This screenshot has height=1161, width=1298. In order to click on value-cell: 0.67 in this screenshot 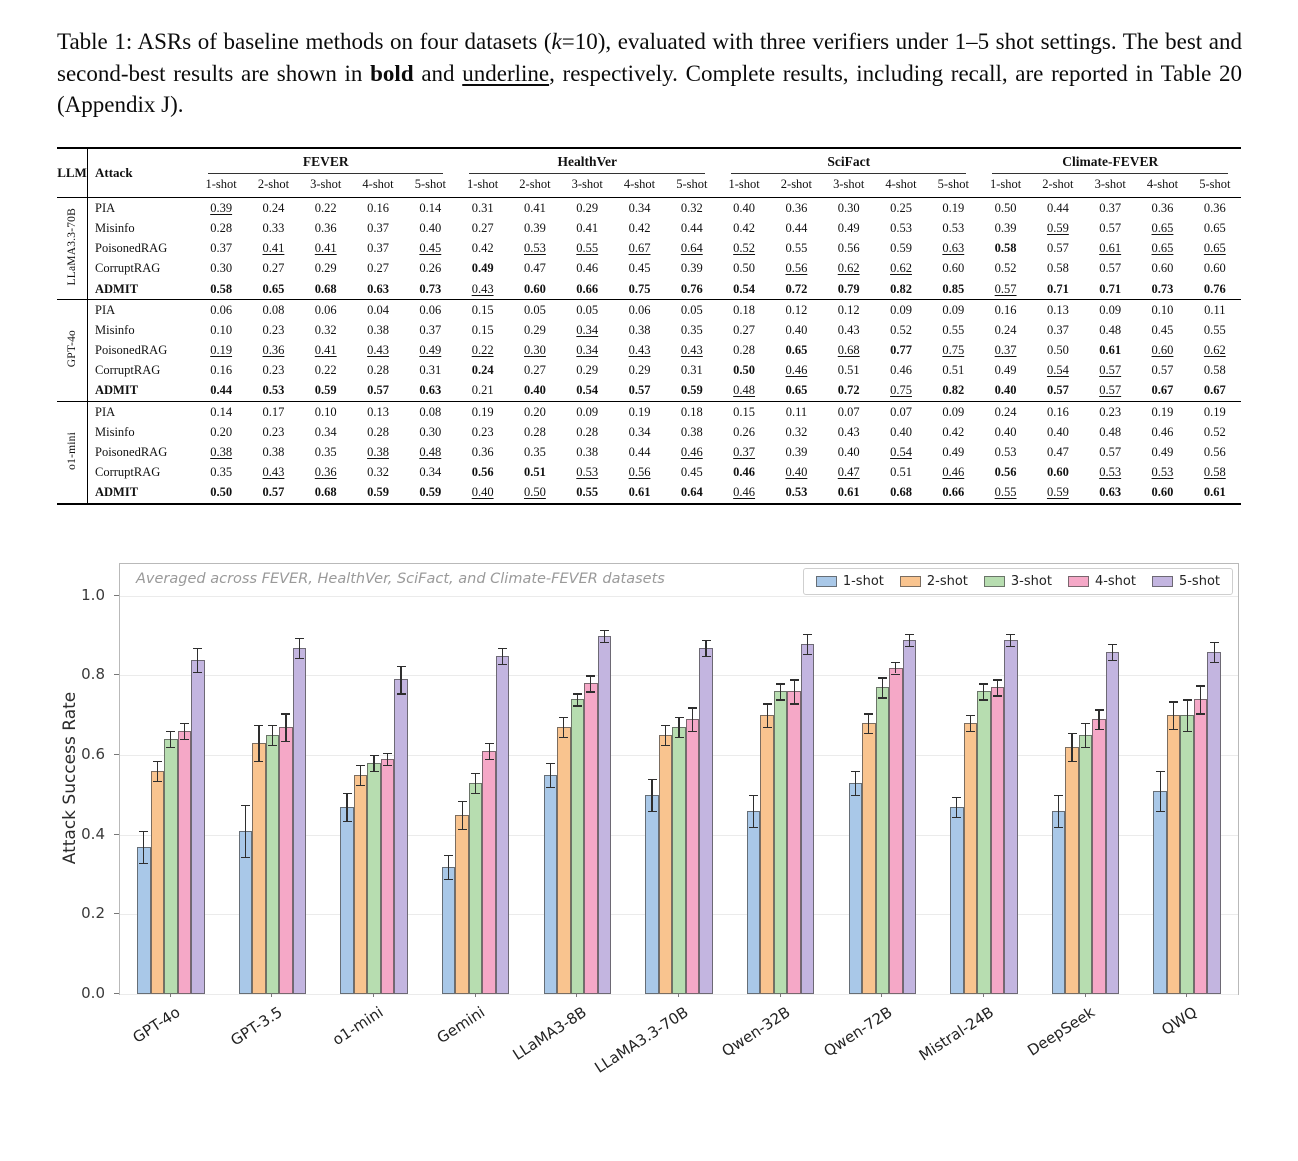, I will do `click(1214, 390)`.